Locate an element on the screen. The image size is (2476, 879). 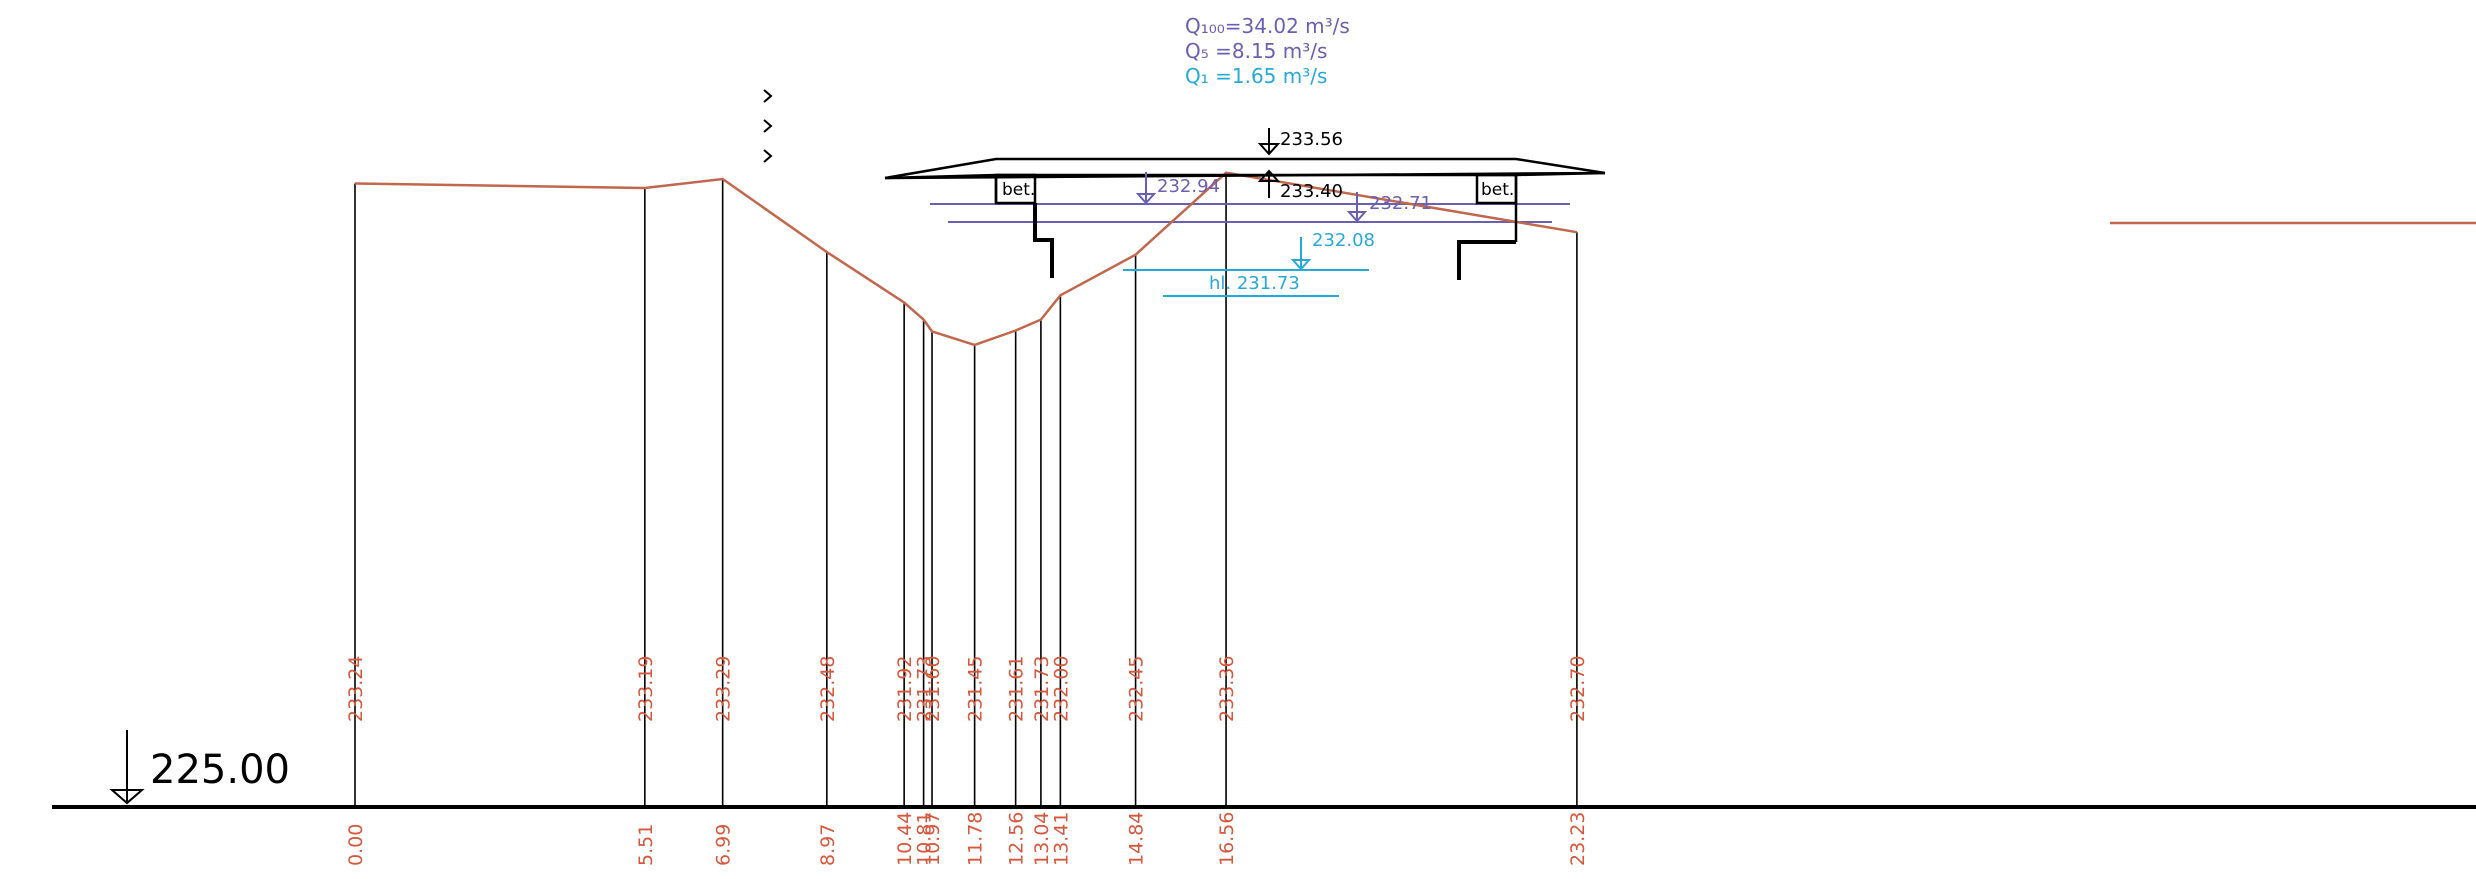
station-label: 16.56 is located at coordinates (1227, 839).